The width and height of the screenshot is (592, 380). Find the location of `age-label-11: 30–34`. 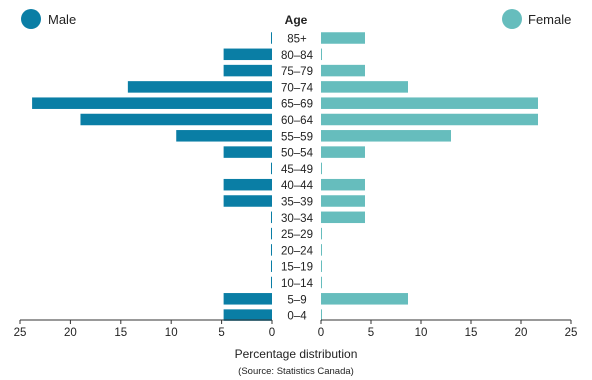

age-label-11: 30–34 is located at coordinates (297, 219).